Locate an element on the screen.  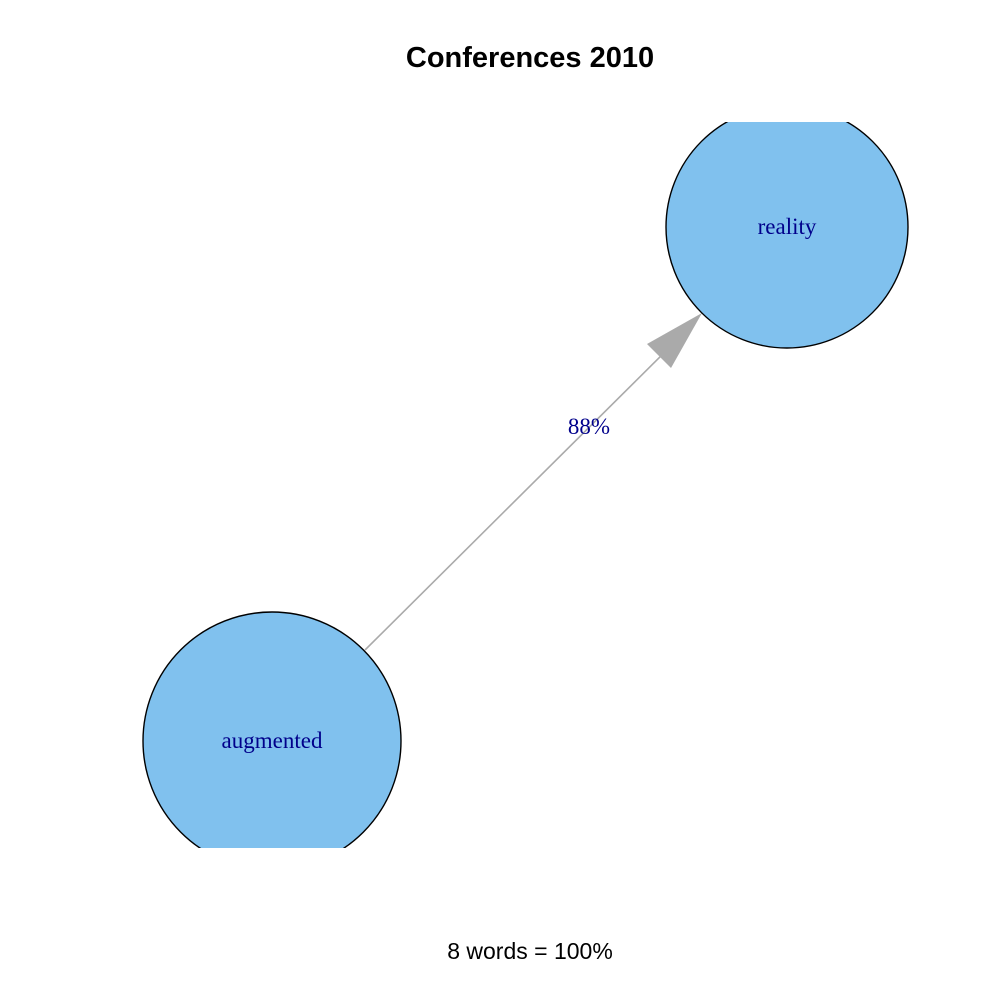
node-augmented is located at coordinates (272, 729).